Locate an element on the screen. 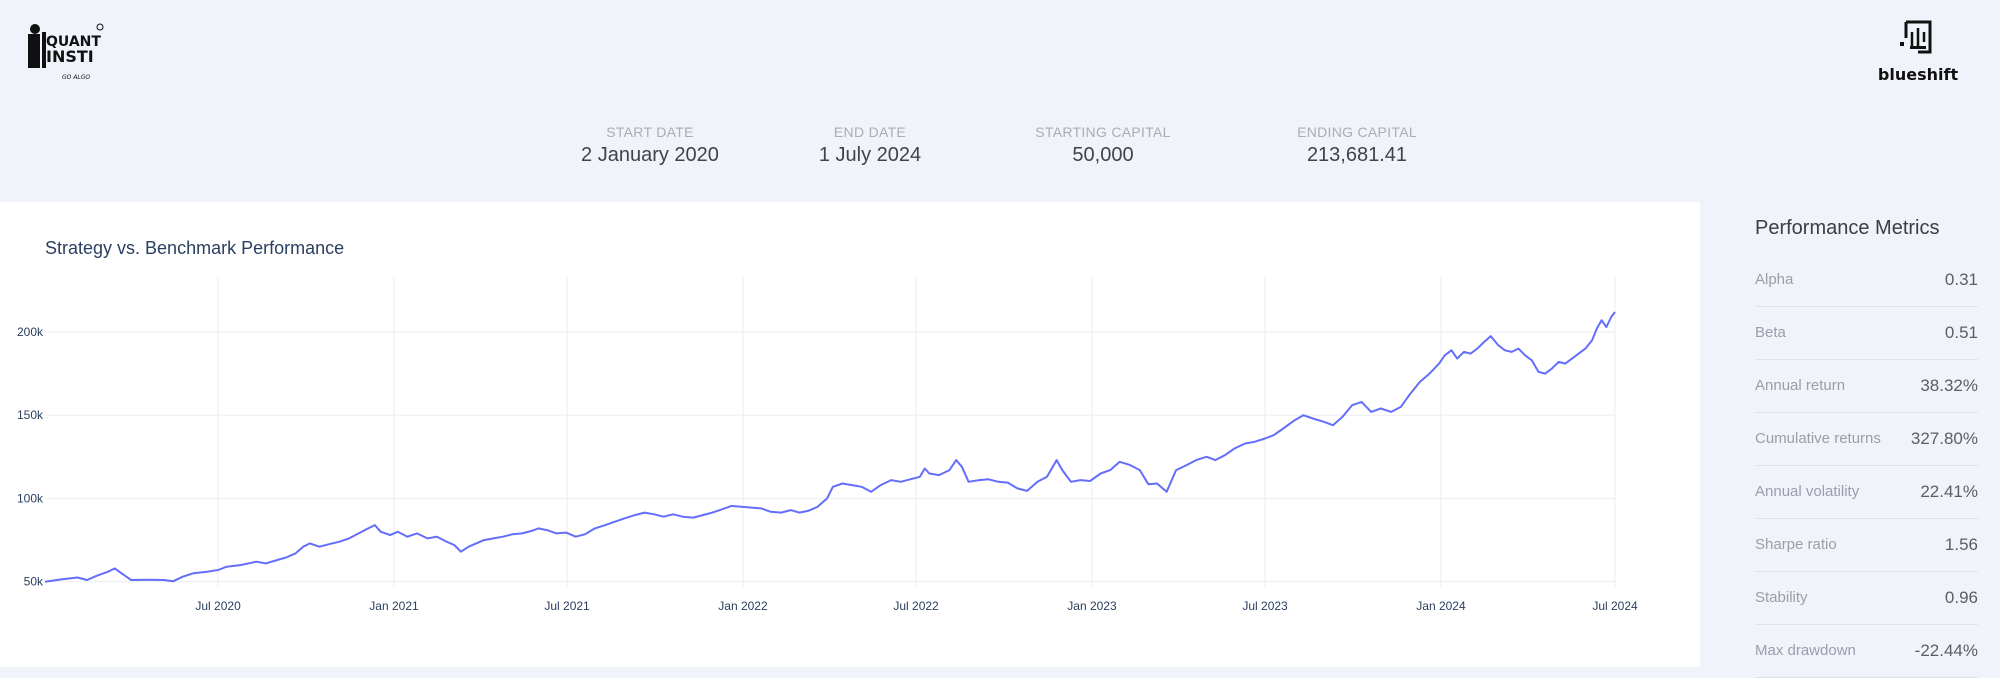 The width and height of the screenshot is (2000, 678). metric-row: Sharpe ratio 1.56 is located at coordinates (1866, 545).